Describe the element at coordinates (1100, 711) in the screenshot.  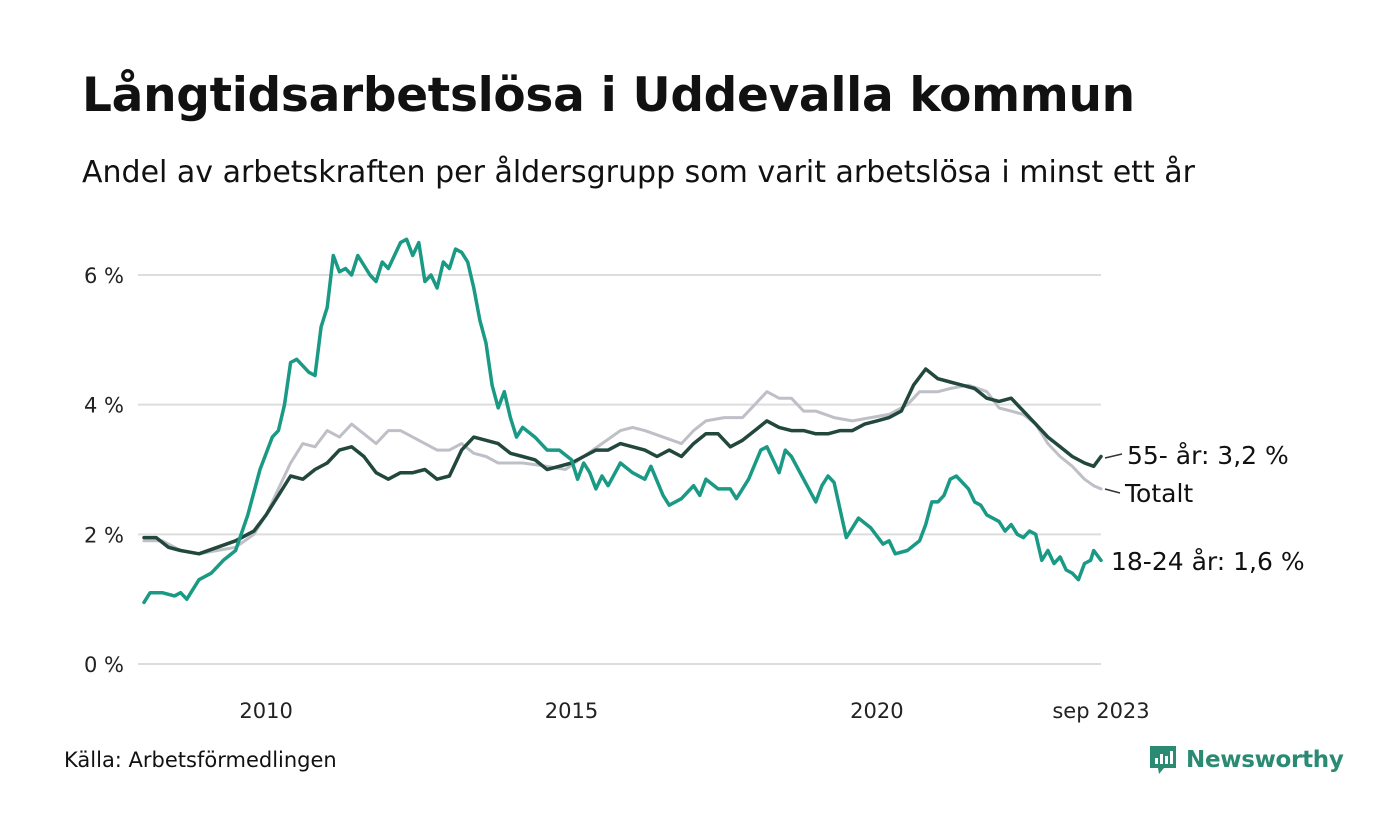
I see `x-tick-label: sep 2023` at that location.